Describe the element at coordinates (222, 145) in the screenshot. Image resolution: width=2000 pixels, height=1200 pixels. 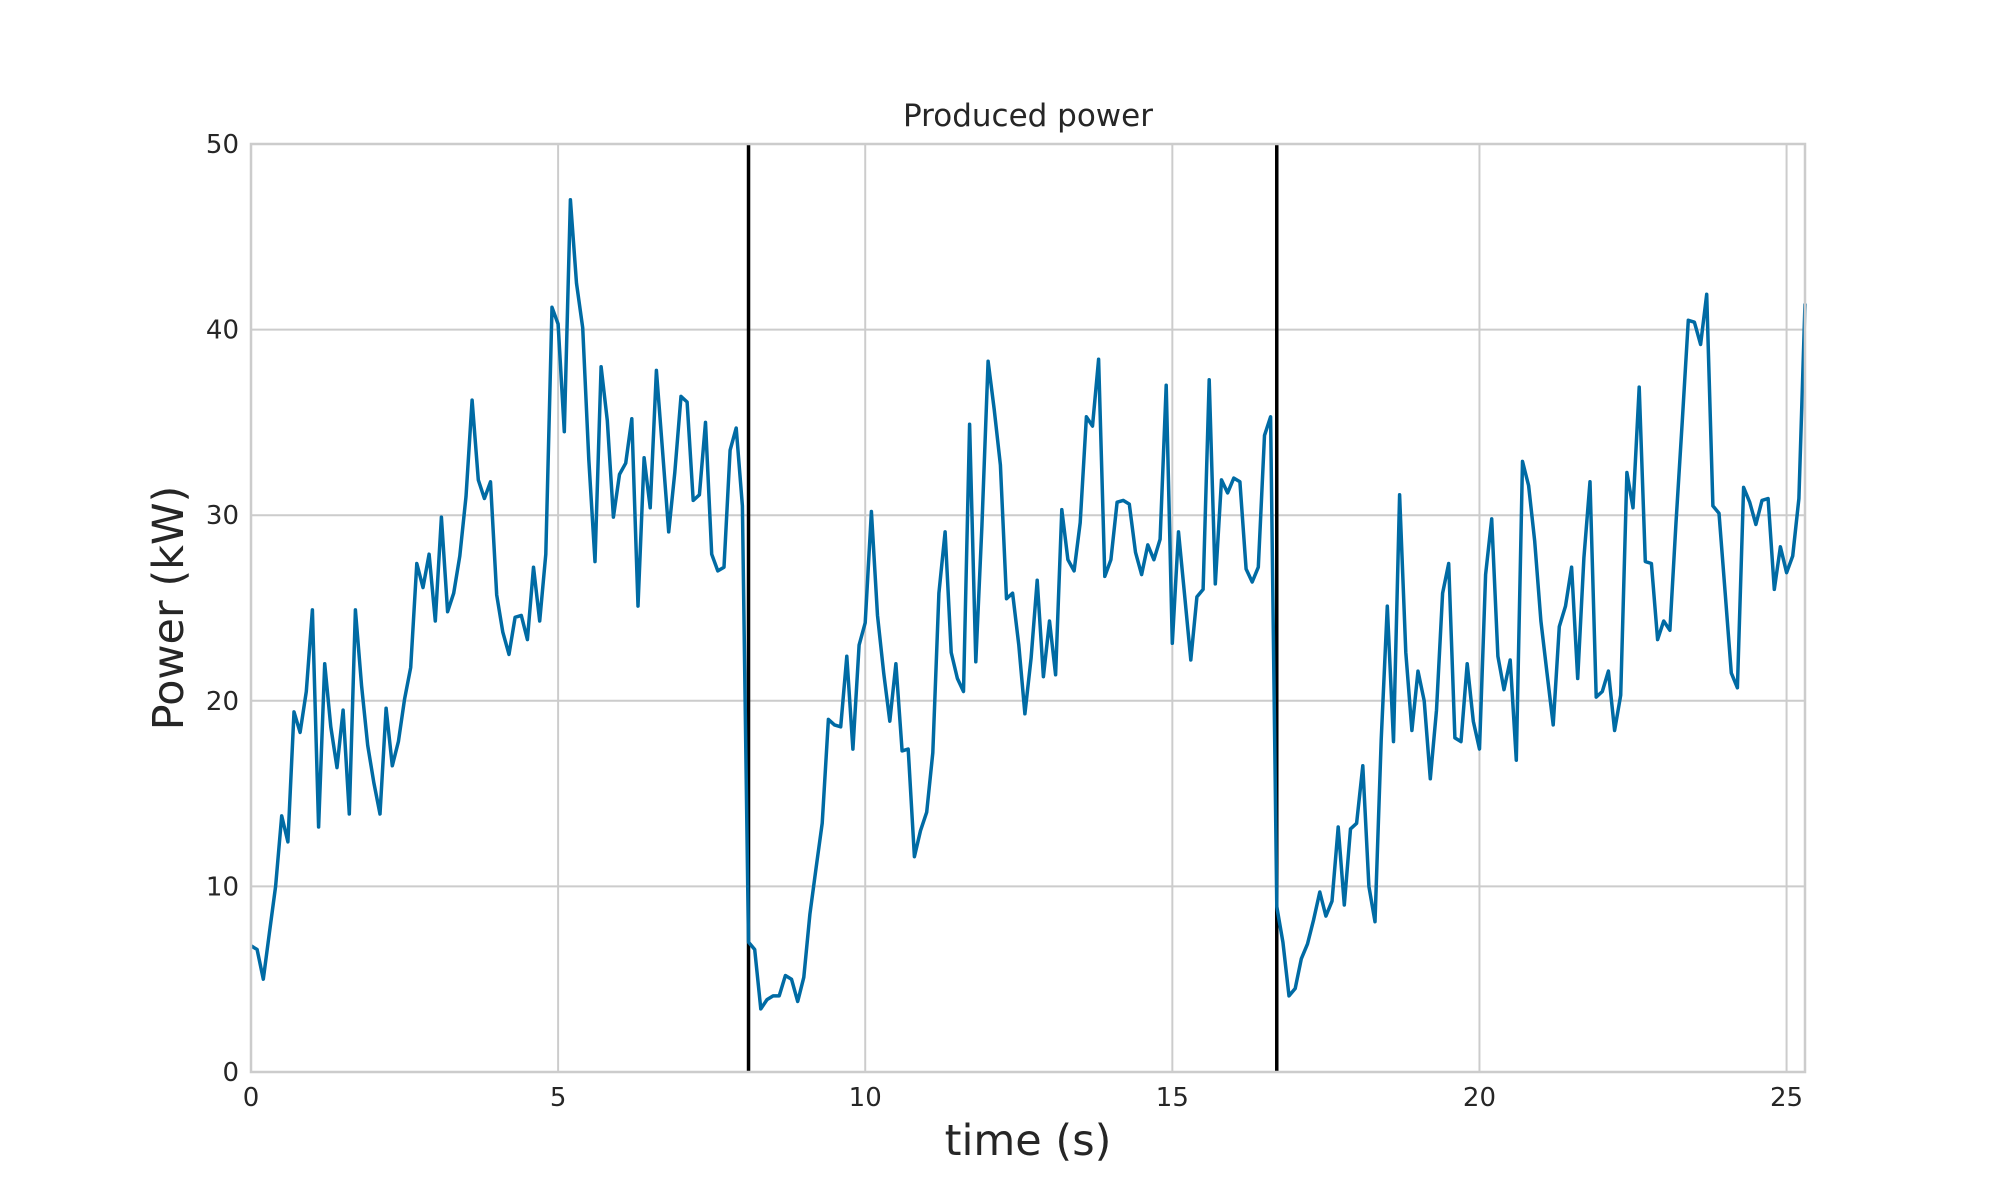
I see `y-tick-label: 50` at that location.